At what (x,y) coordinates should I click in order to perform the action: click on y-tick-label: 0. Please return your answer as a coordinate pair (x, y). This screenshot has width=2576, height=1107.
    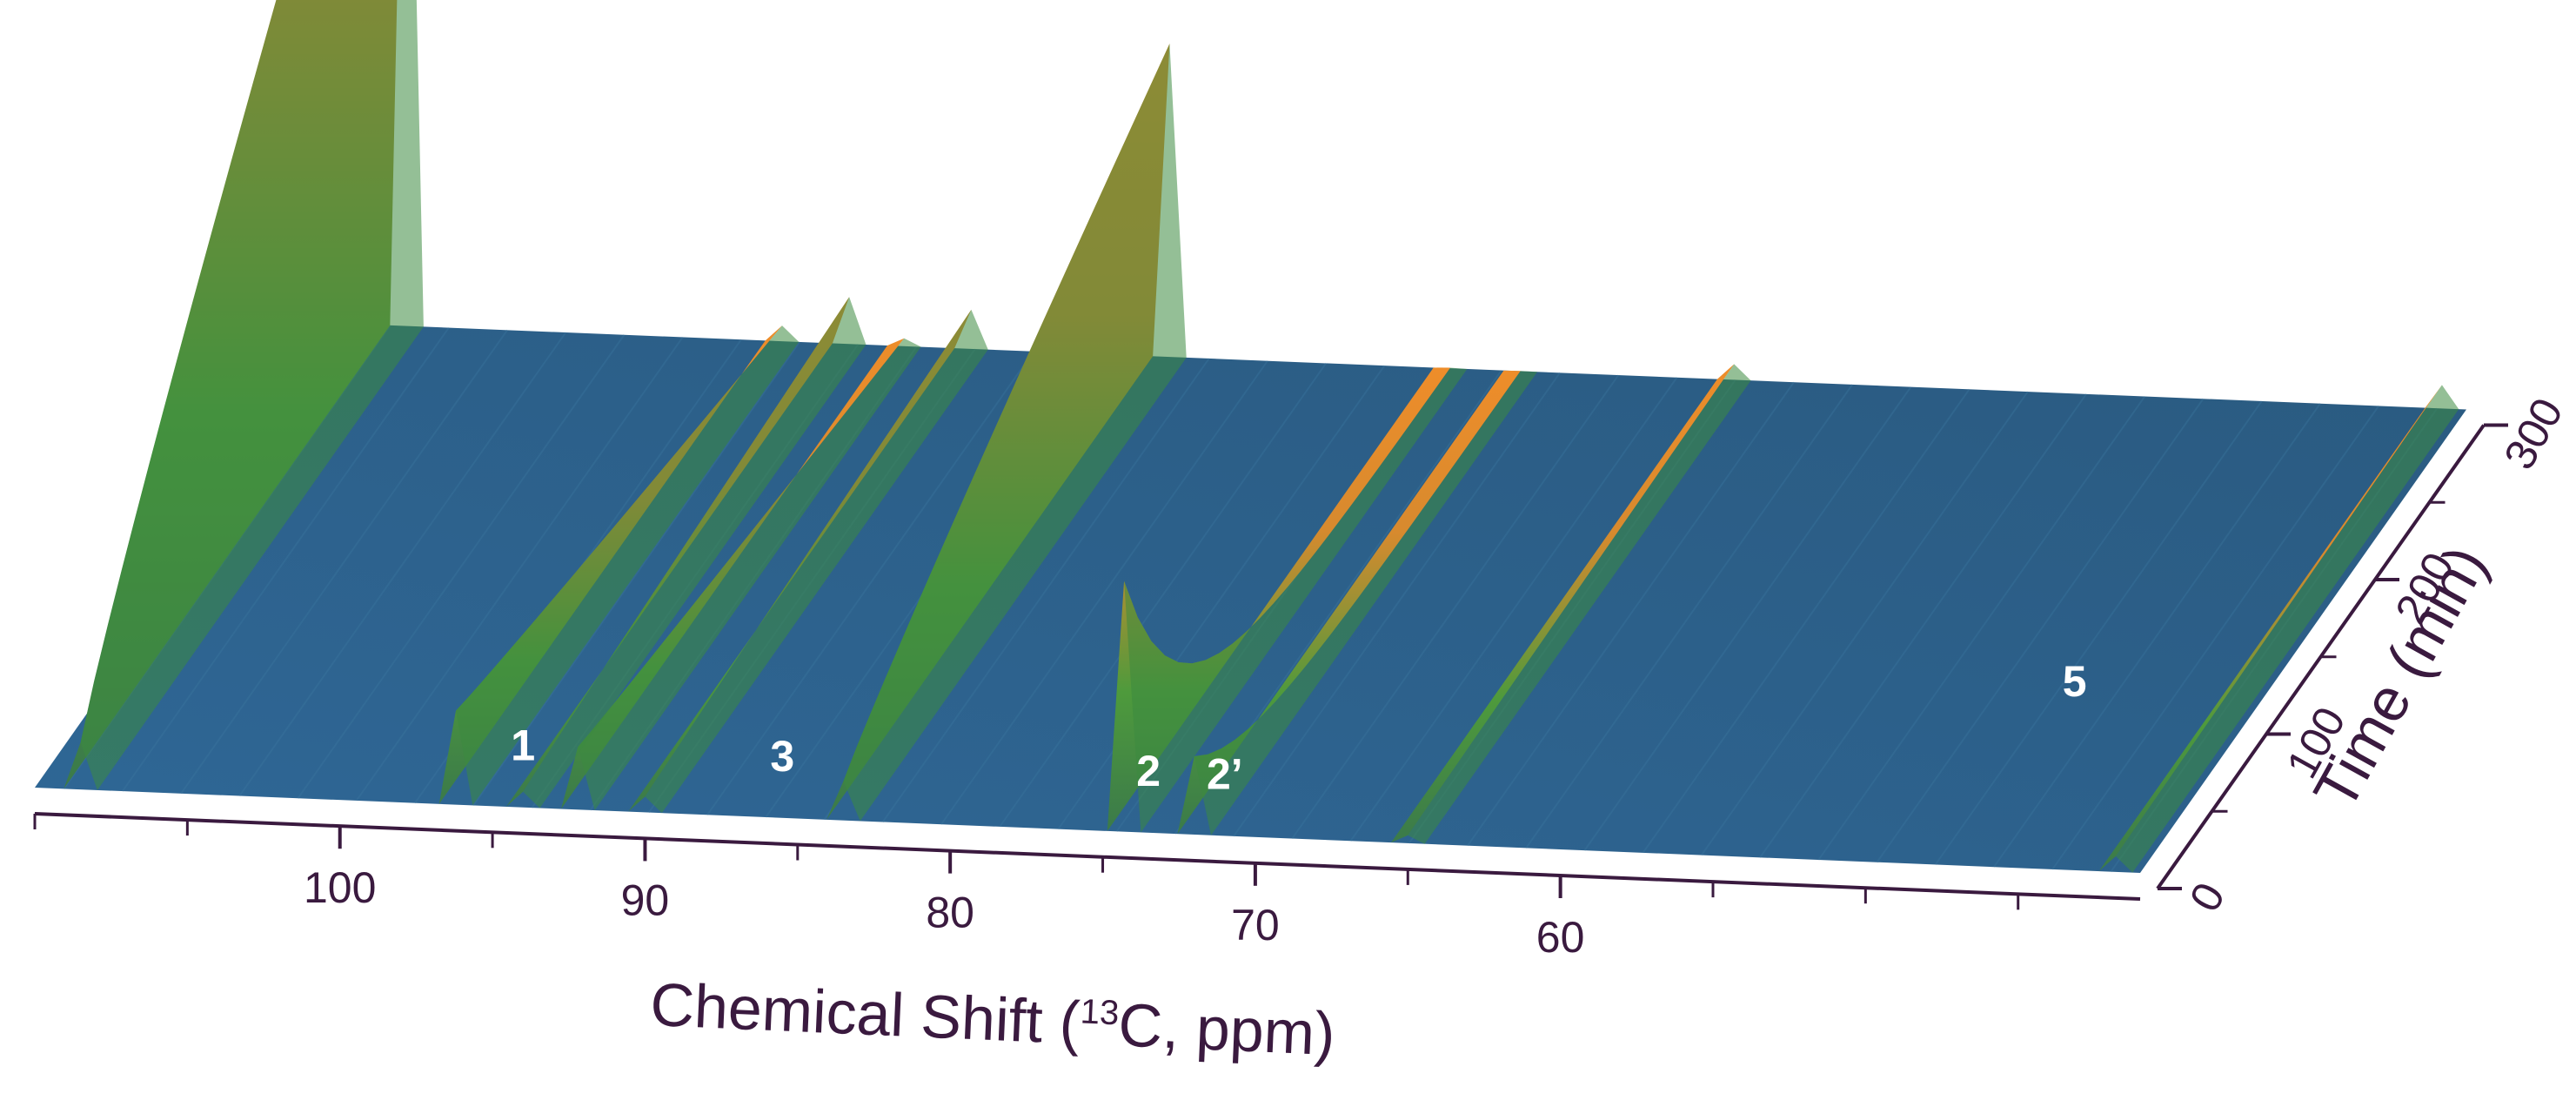
    Looking at the image, I should click on (2207, 897).